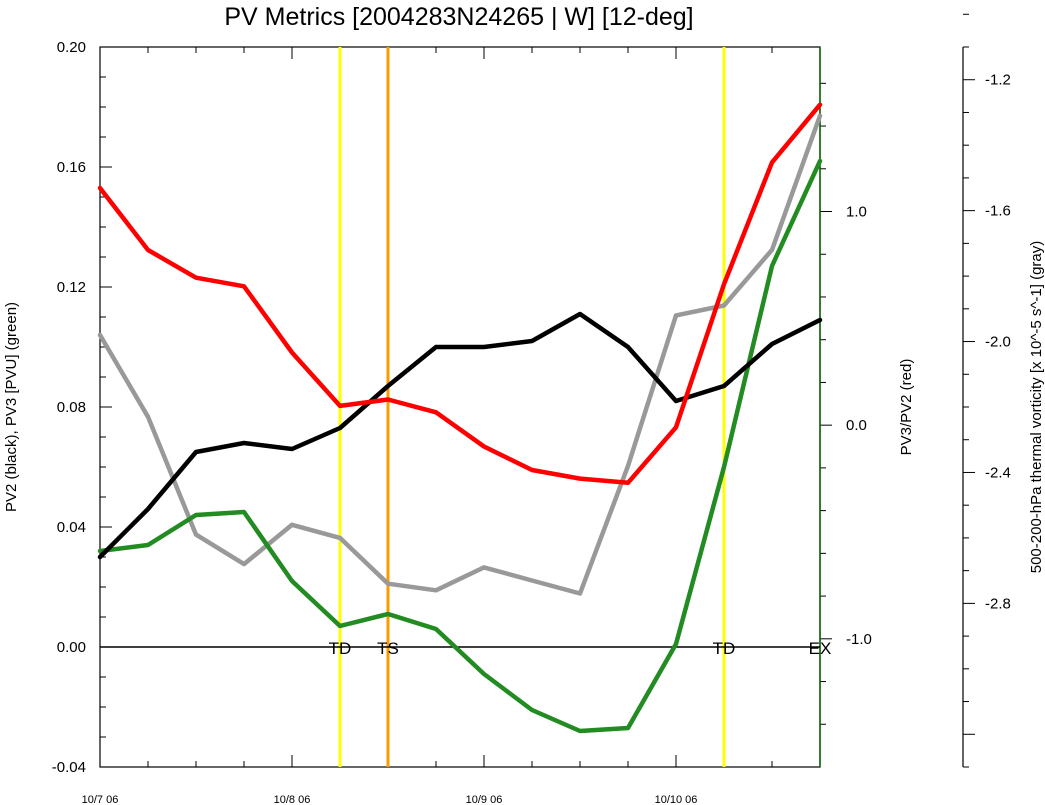 The width and height of the screenshot is (1045, 805). Describe the element at coordinates (998, 80) in the screenshot. I see `right2-tick-label: -1.2` at that location.